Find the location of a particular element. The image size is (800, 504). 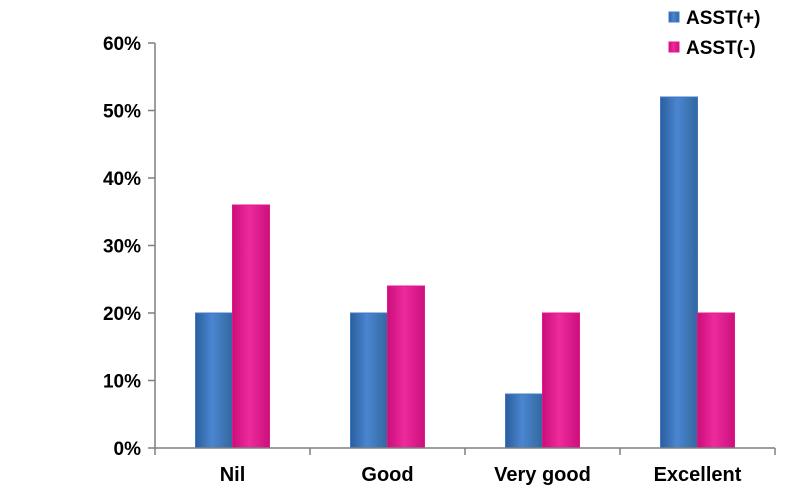

bar-asst-plus-very-good is located at coordinates (524, 421).